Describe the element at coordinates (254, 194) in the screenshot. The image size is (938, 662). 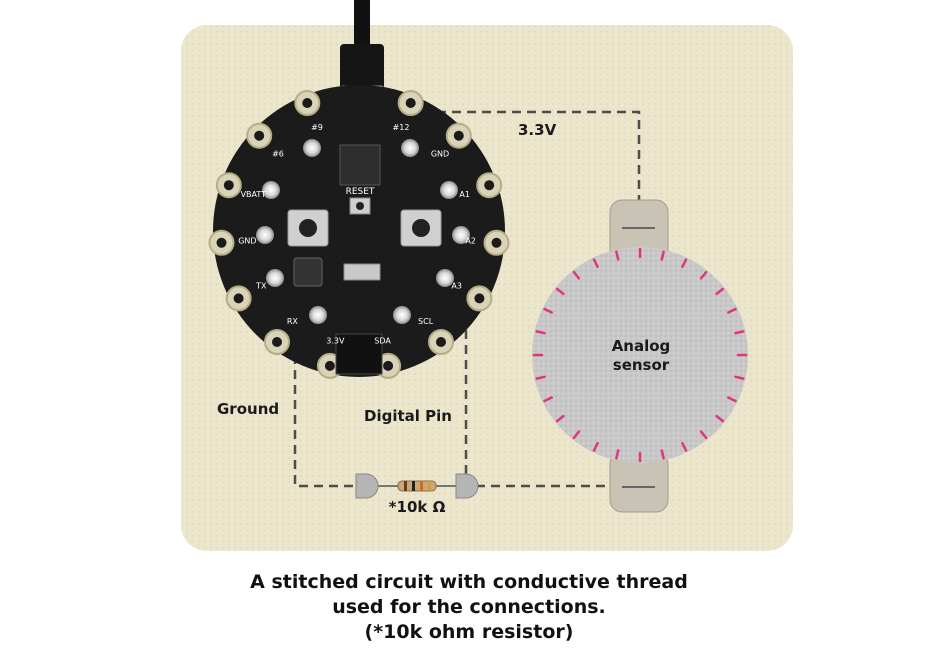
I see `pad-label: VBATT` at that location.